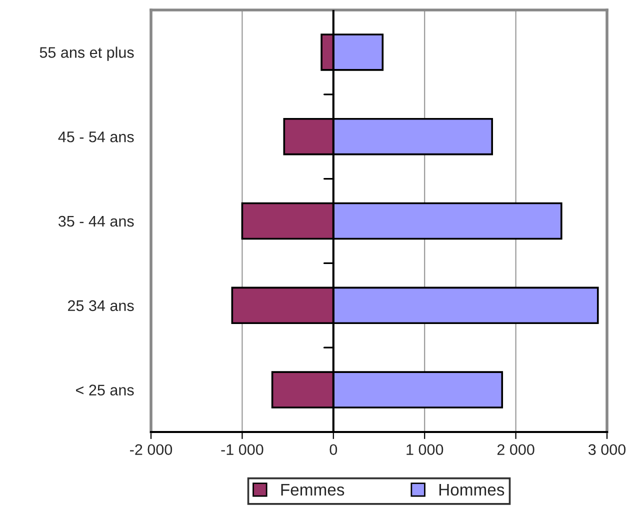  I want to click on x-tick-label: -2 000, so click(151, 450).